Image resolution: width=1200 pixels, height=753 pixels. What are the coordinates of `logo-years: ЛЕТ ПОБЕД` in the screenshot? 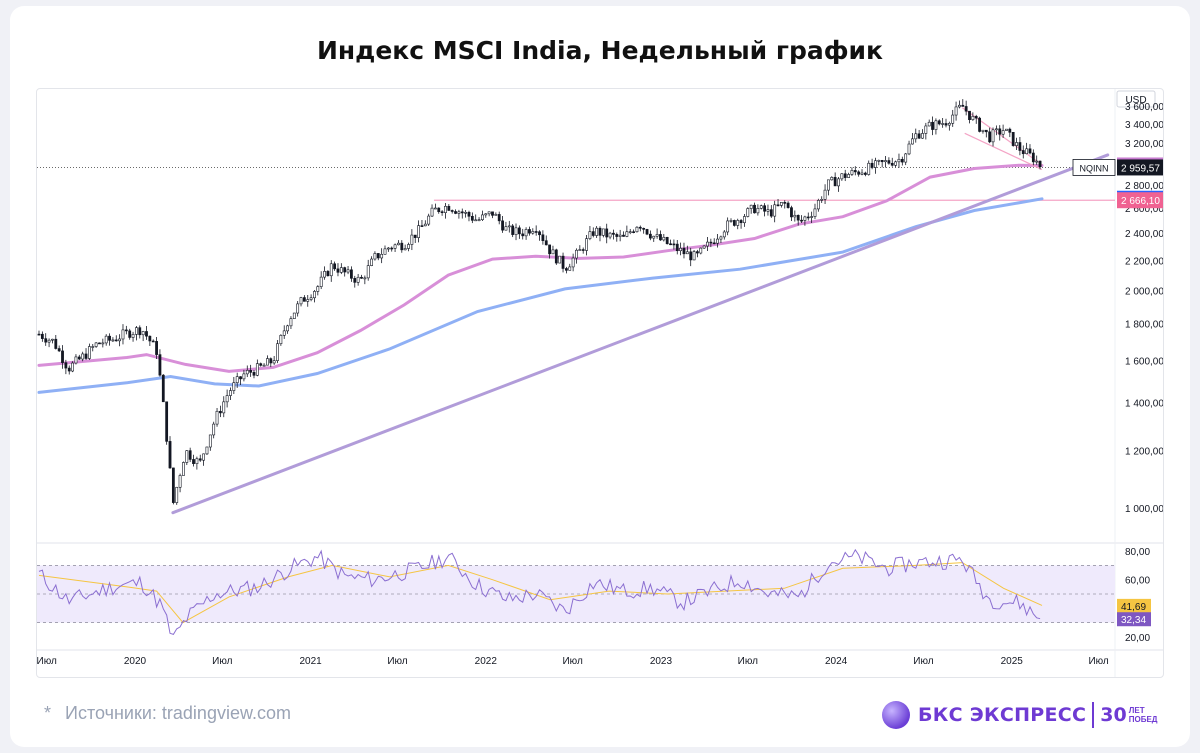 It's located at (1143, 715).